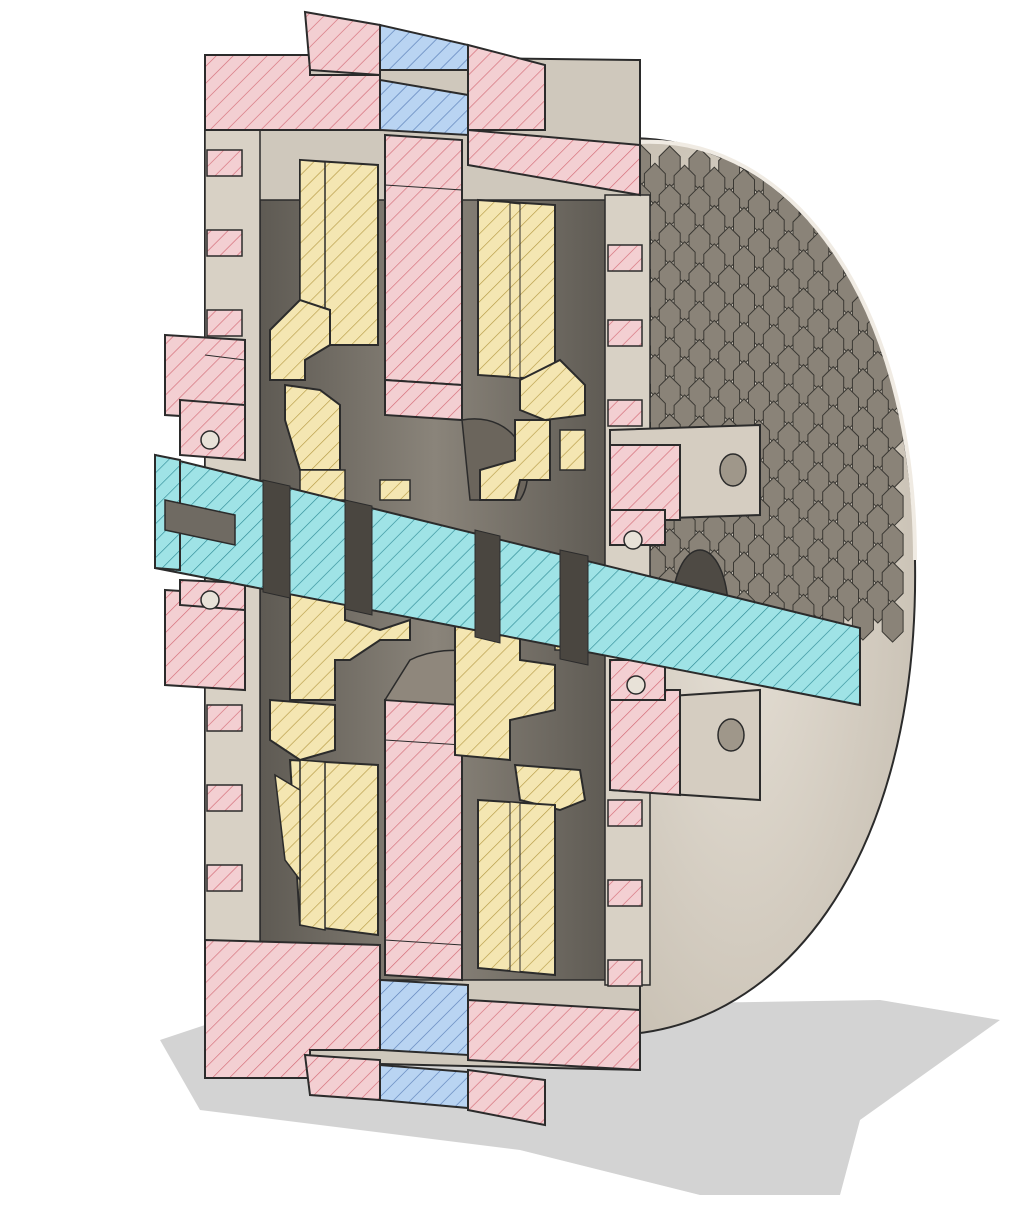 The image size is (1032, 1207). I want to click on housing-top-section, so click(422, 103).